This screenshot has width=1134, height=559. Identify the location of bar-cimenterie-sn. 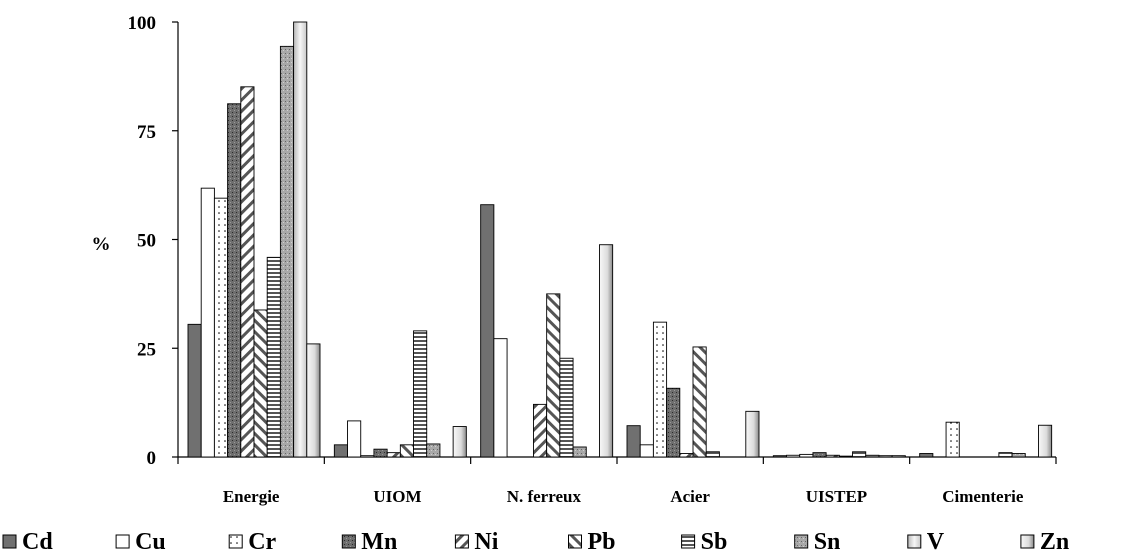
(1018, 455).